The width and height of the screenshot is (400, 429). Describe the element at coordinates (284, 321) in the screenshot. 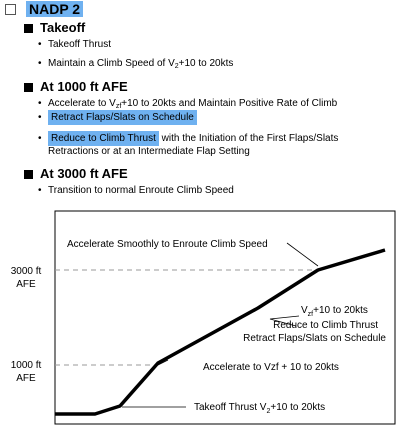

I see `pointer-reduce-retract` at that location.